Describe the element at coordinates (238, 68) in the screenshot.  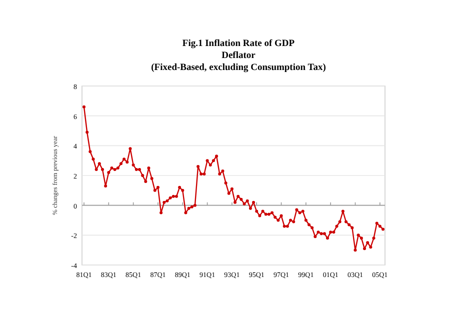
I see `chart-subtitle: (Fixed-Based, excluding Consumption Tax)` at that location.